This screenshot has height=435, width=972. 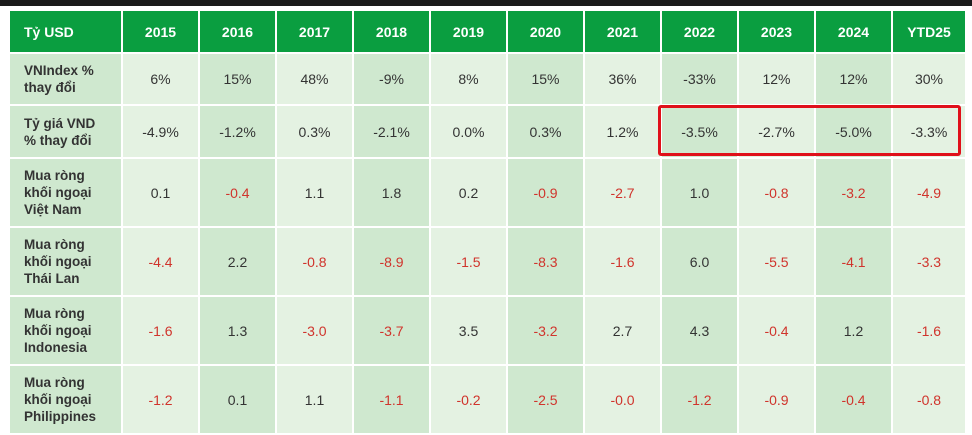 What do you see at coordinates (52, 278) in the screenshot?
I see `row-label-line: Thái Lan` at bounding box center [52, 278].